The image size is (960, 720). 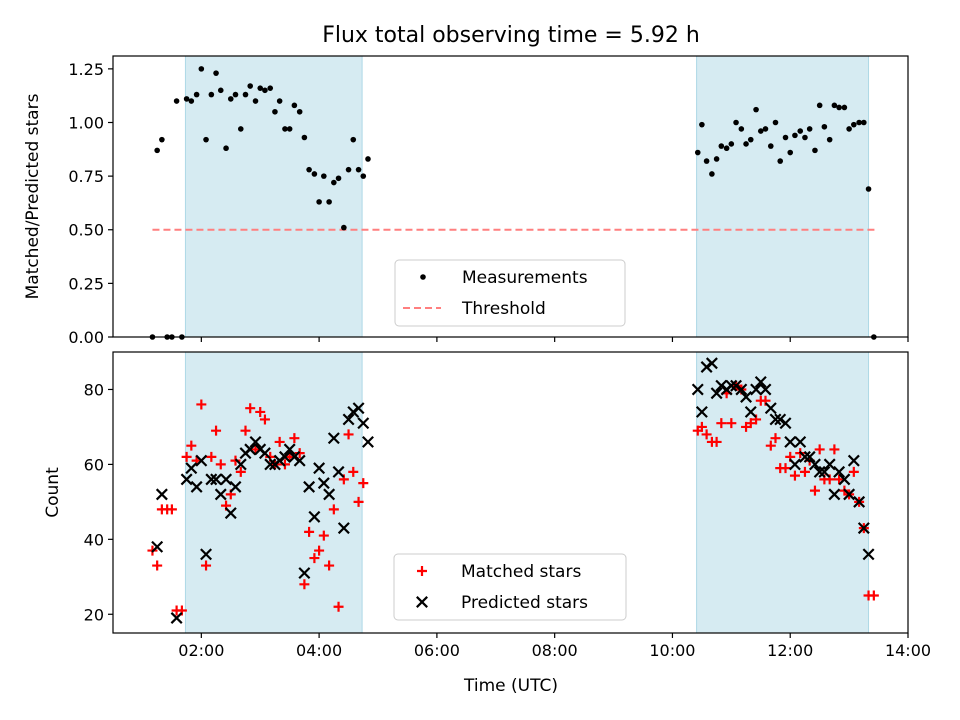 I want to click on legend-label: Threshold, so click(x=503, y=309).